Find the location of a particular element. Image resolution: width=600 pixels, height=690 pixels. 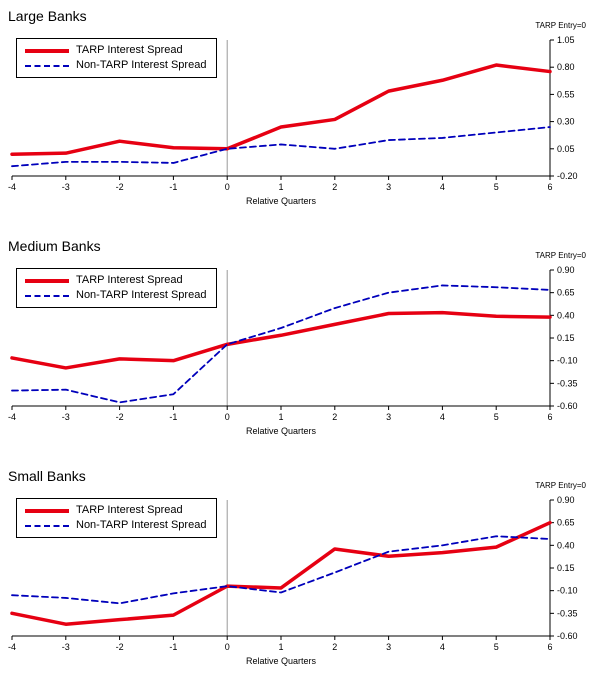

chart-header: Medium Banks TARP Entry=0 is located at coordinates (300, 250).